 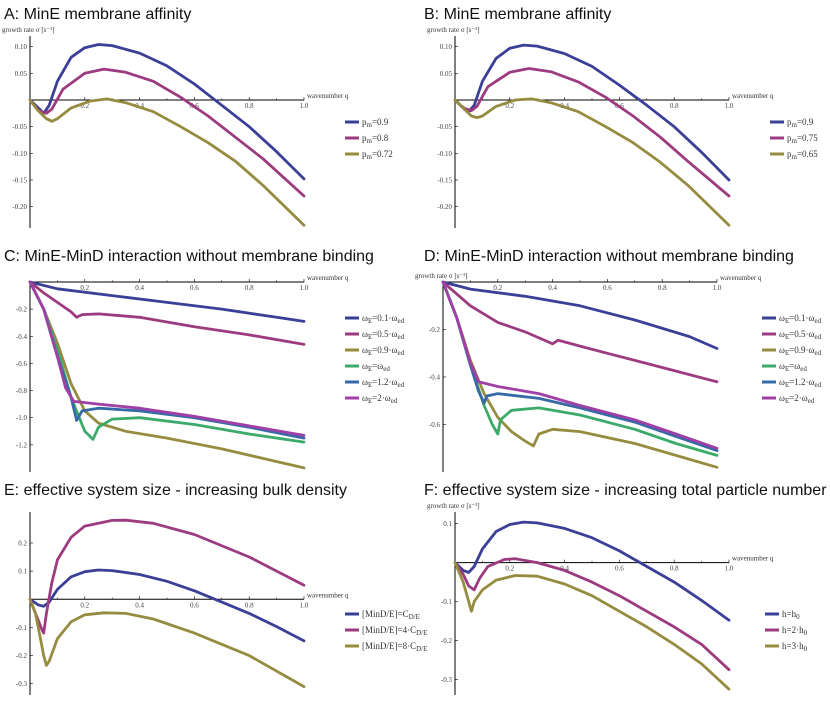 What do you see at coordinates (19, 127) in the screenshot?
I see `y-tick-label: -0.05` at bounding box center [19, 127].